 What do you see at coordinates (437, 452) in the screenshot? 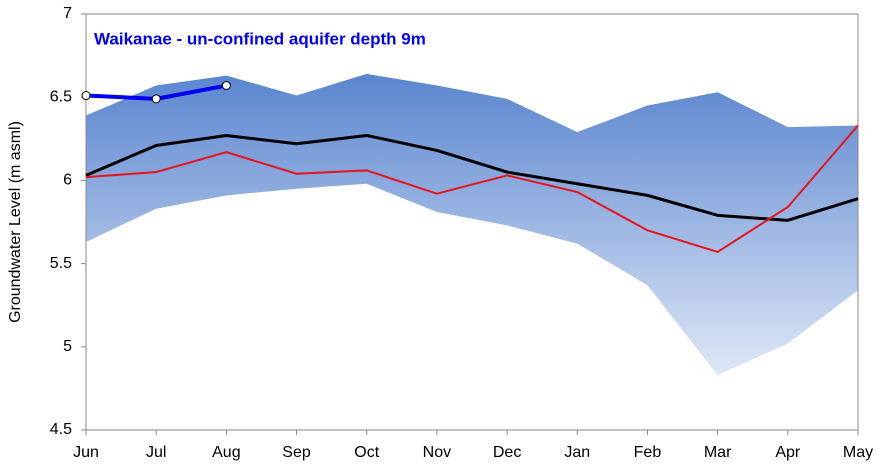
I see `x-tick-label: Nov` at bounding box center [437, 452].